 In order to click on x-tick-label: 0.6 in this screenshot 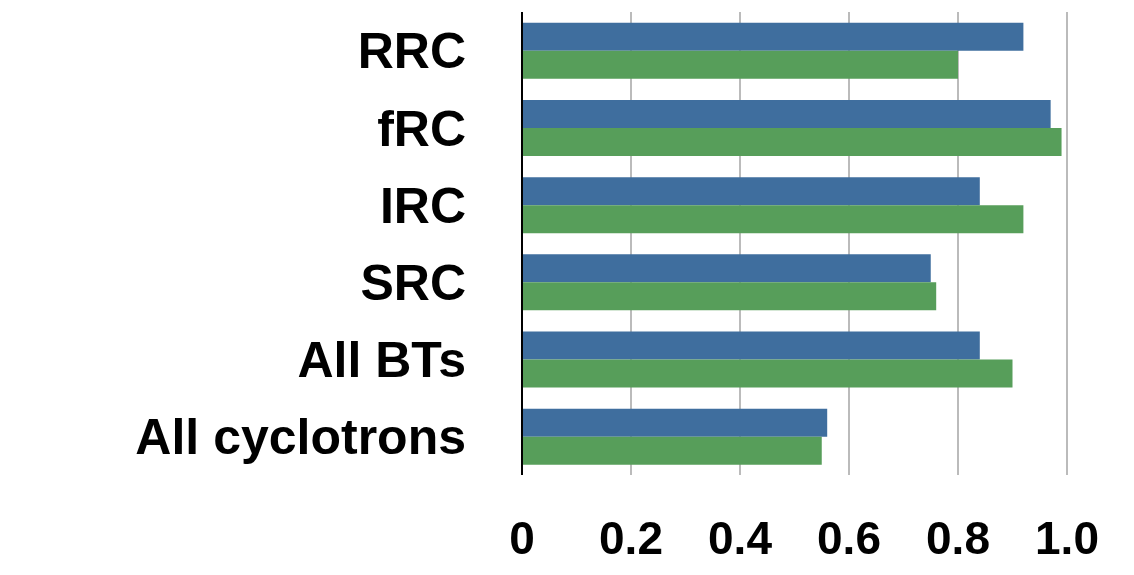, I will do `click(849, 537)`.